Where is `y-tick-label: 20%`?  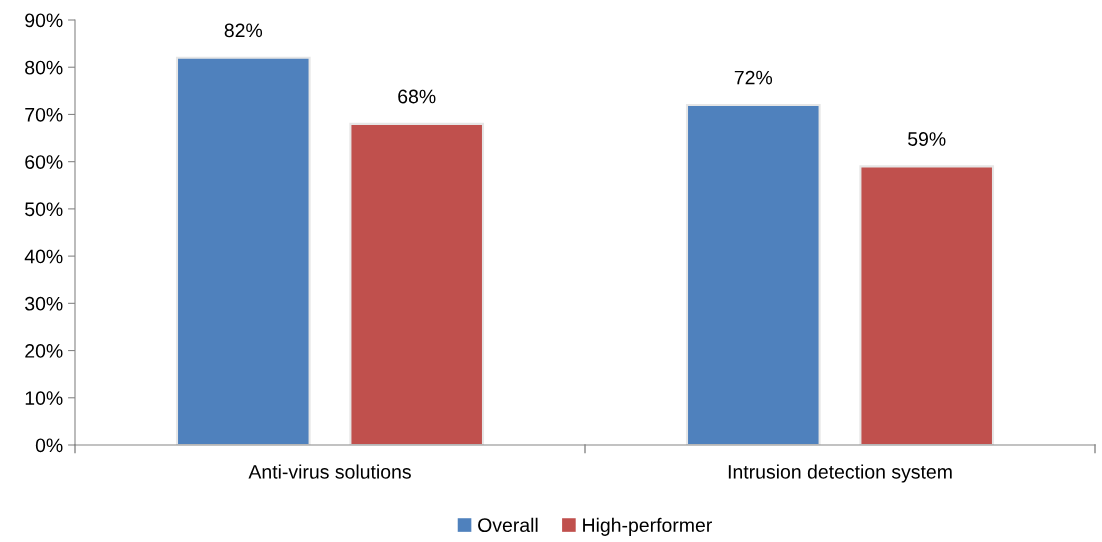 y-tick-label: 20% is located at coordinates (44, 351).